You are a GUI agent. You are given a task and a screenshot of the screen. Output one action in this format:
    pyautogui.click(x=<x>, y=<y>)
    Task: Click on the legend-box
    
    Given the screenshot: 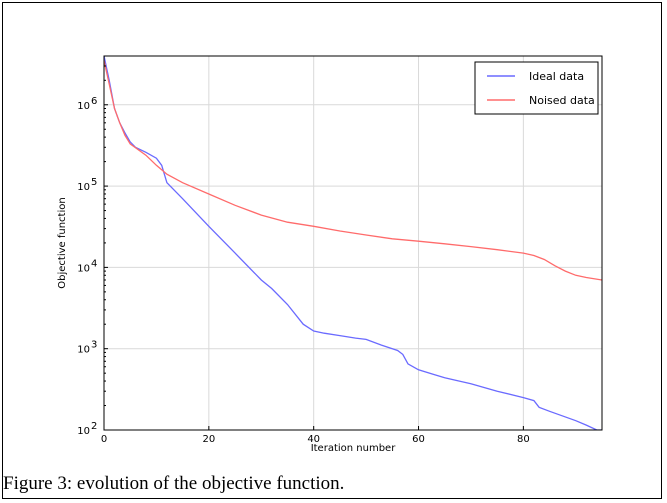 What is the action you would take?
    pyautogui.click(x=536, y=88)
    